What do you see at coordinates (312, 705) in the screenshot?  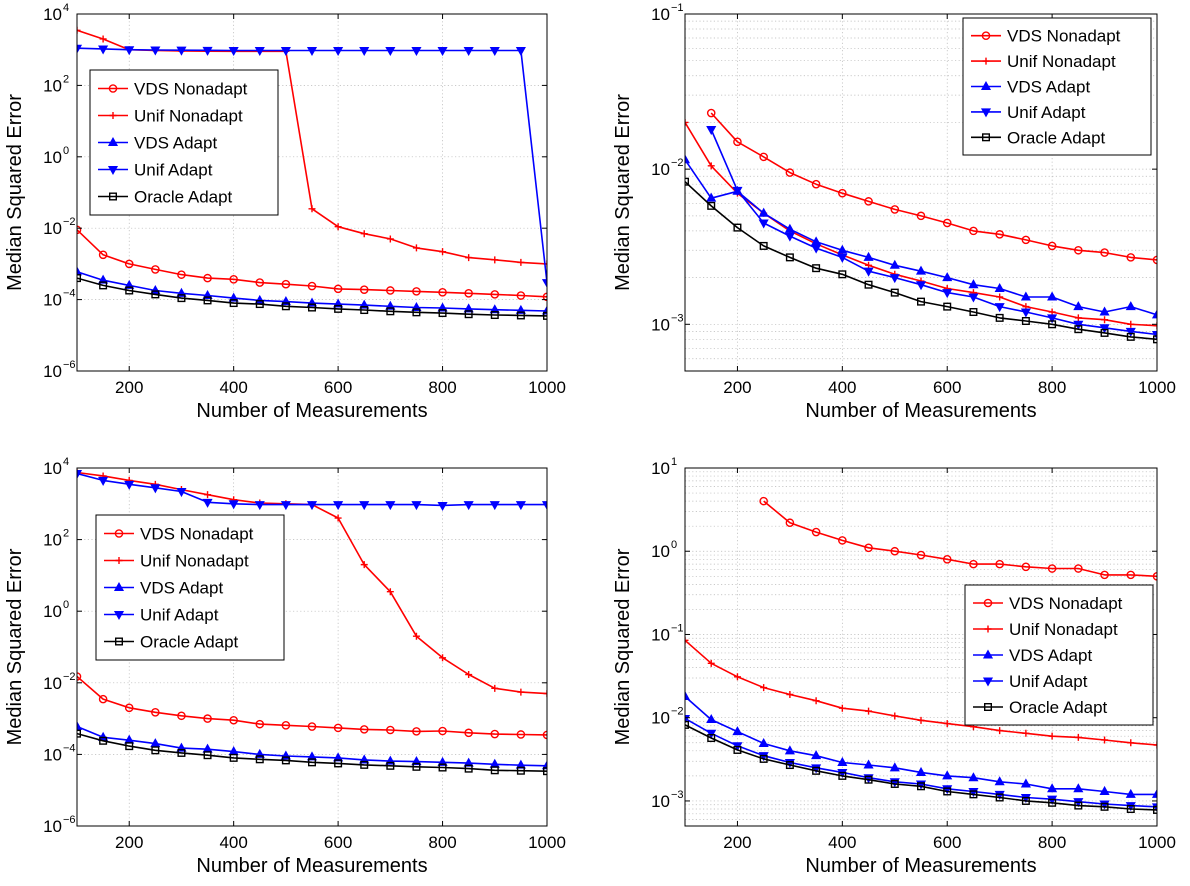 I see `series-line-vds-nonadapt` at bounding box center [312, 705].